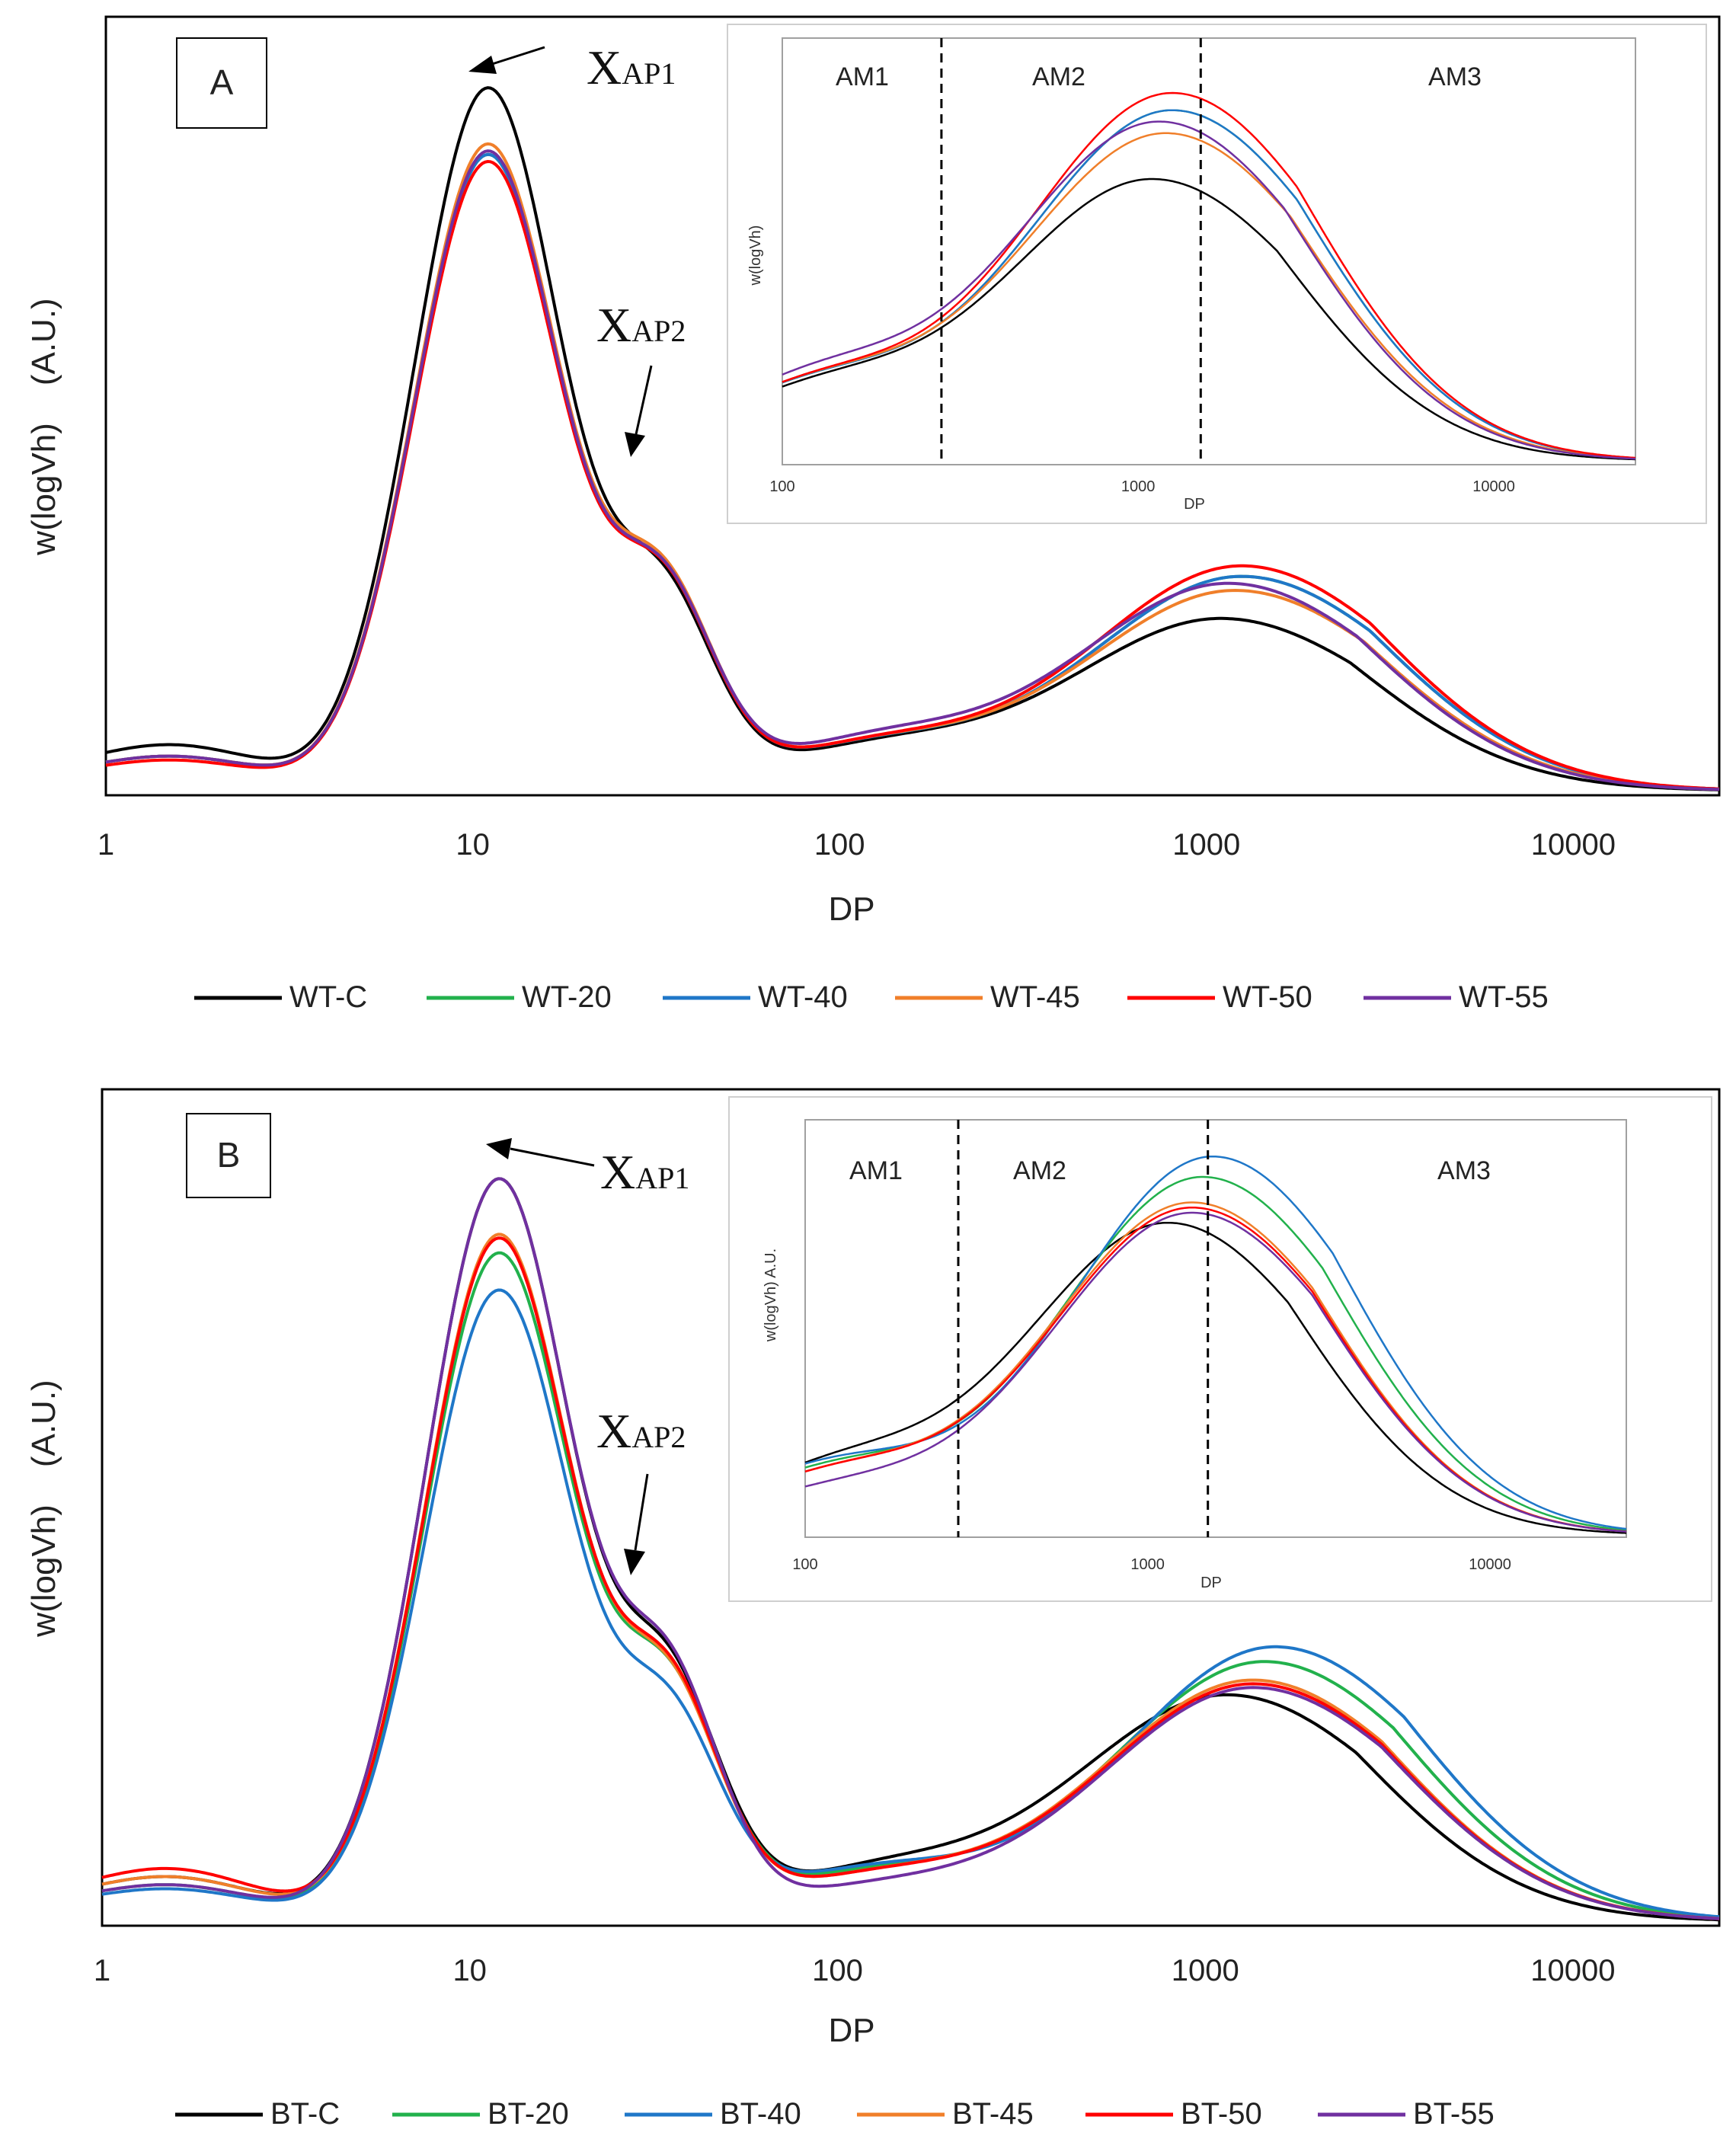 Image resolution: width=1736 pixels, height=2139 pixels. I want to click on panel-a-arrow-ap2, so click(644, 400).